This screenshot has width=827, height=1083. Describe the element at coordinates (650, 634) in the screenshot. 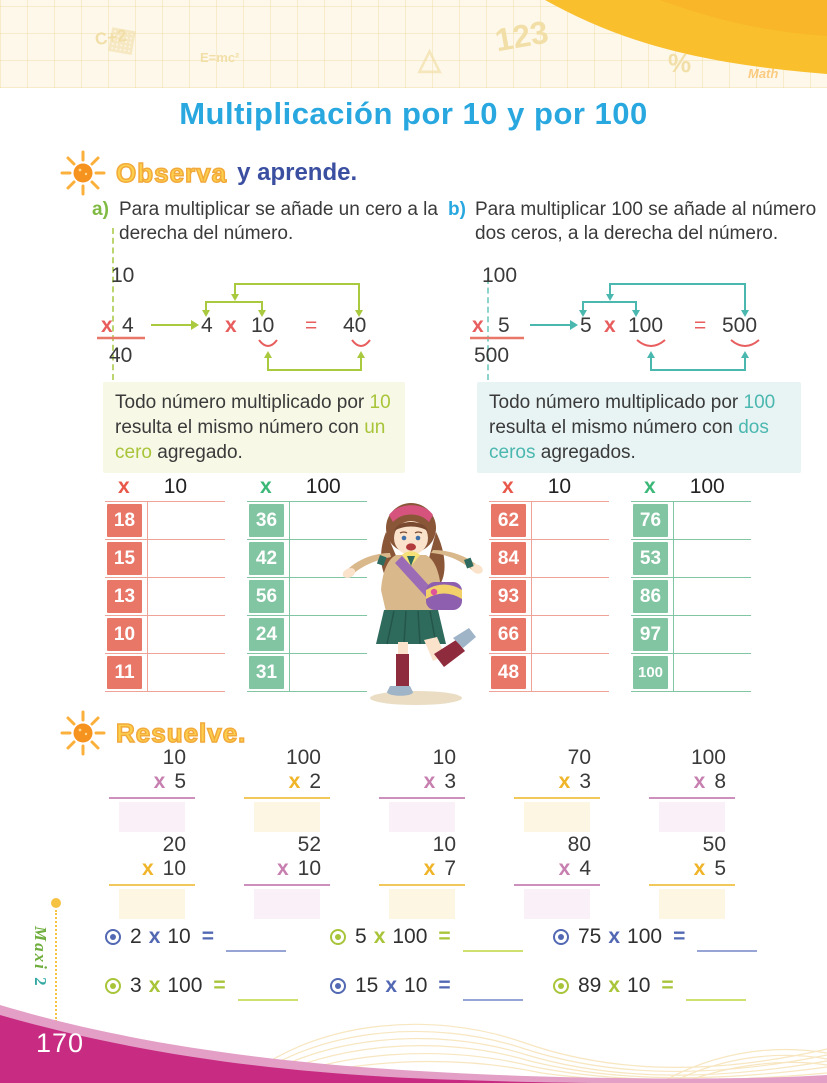

I see `multiplicand-tile: 97` at that location.